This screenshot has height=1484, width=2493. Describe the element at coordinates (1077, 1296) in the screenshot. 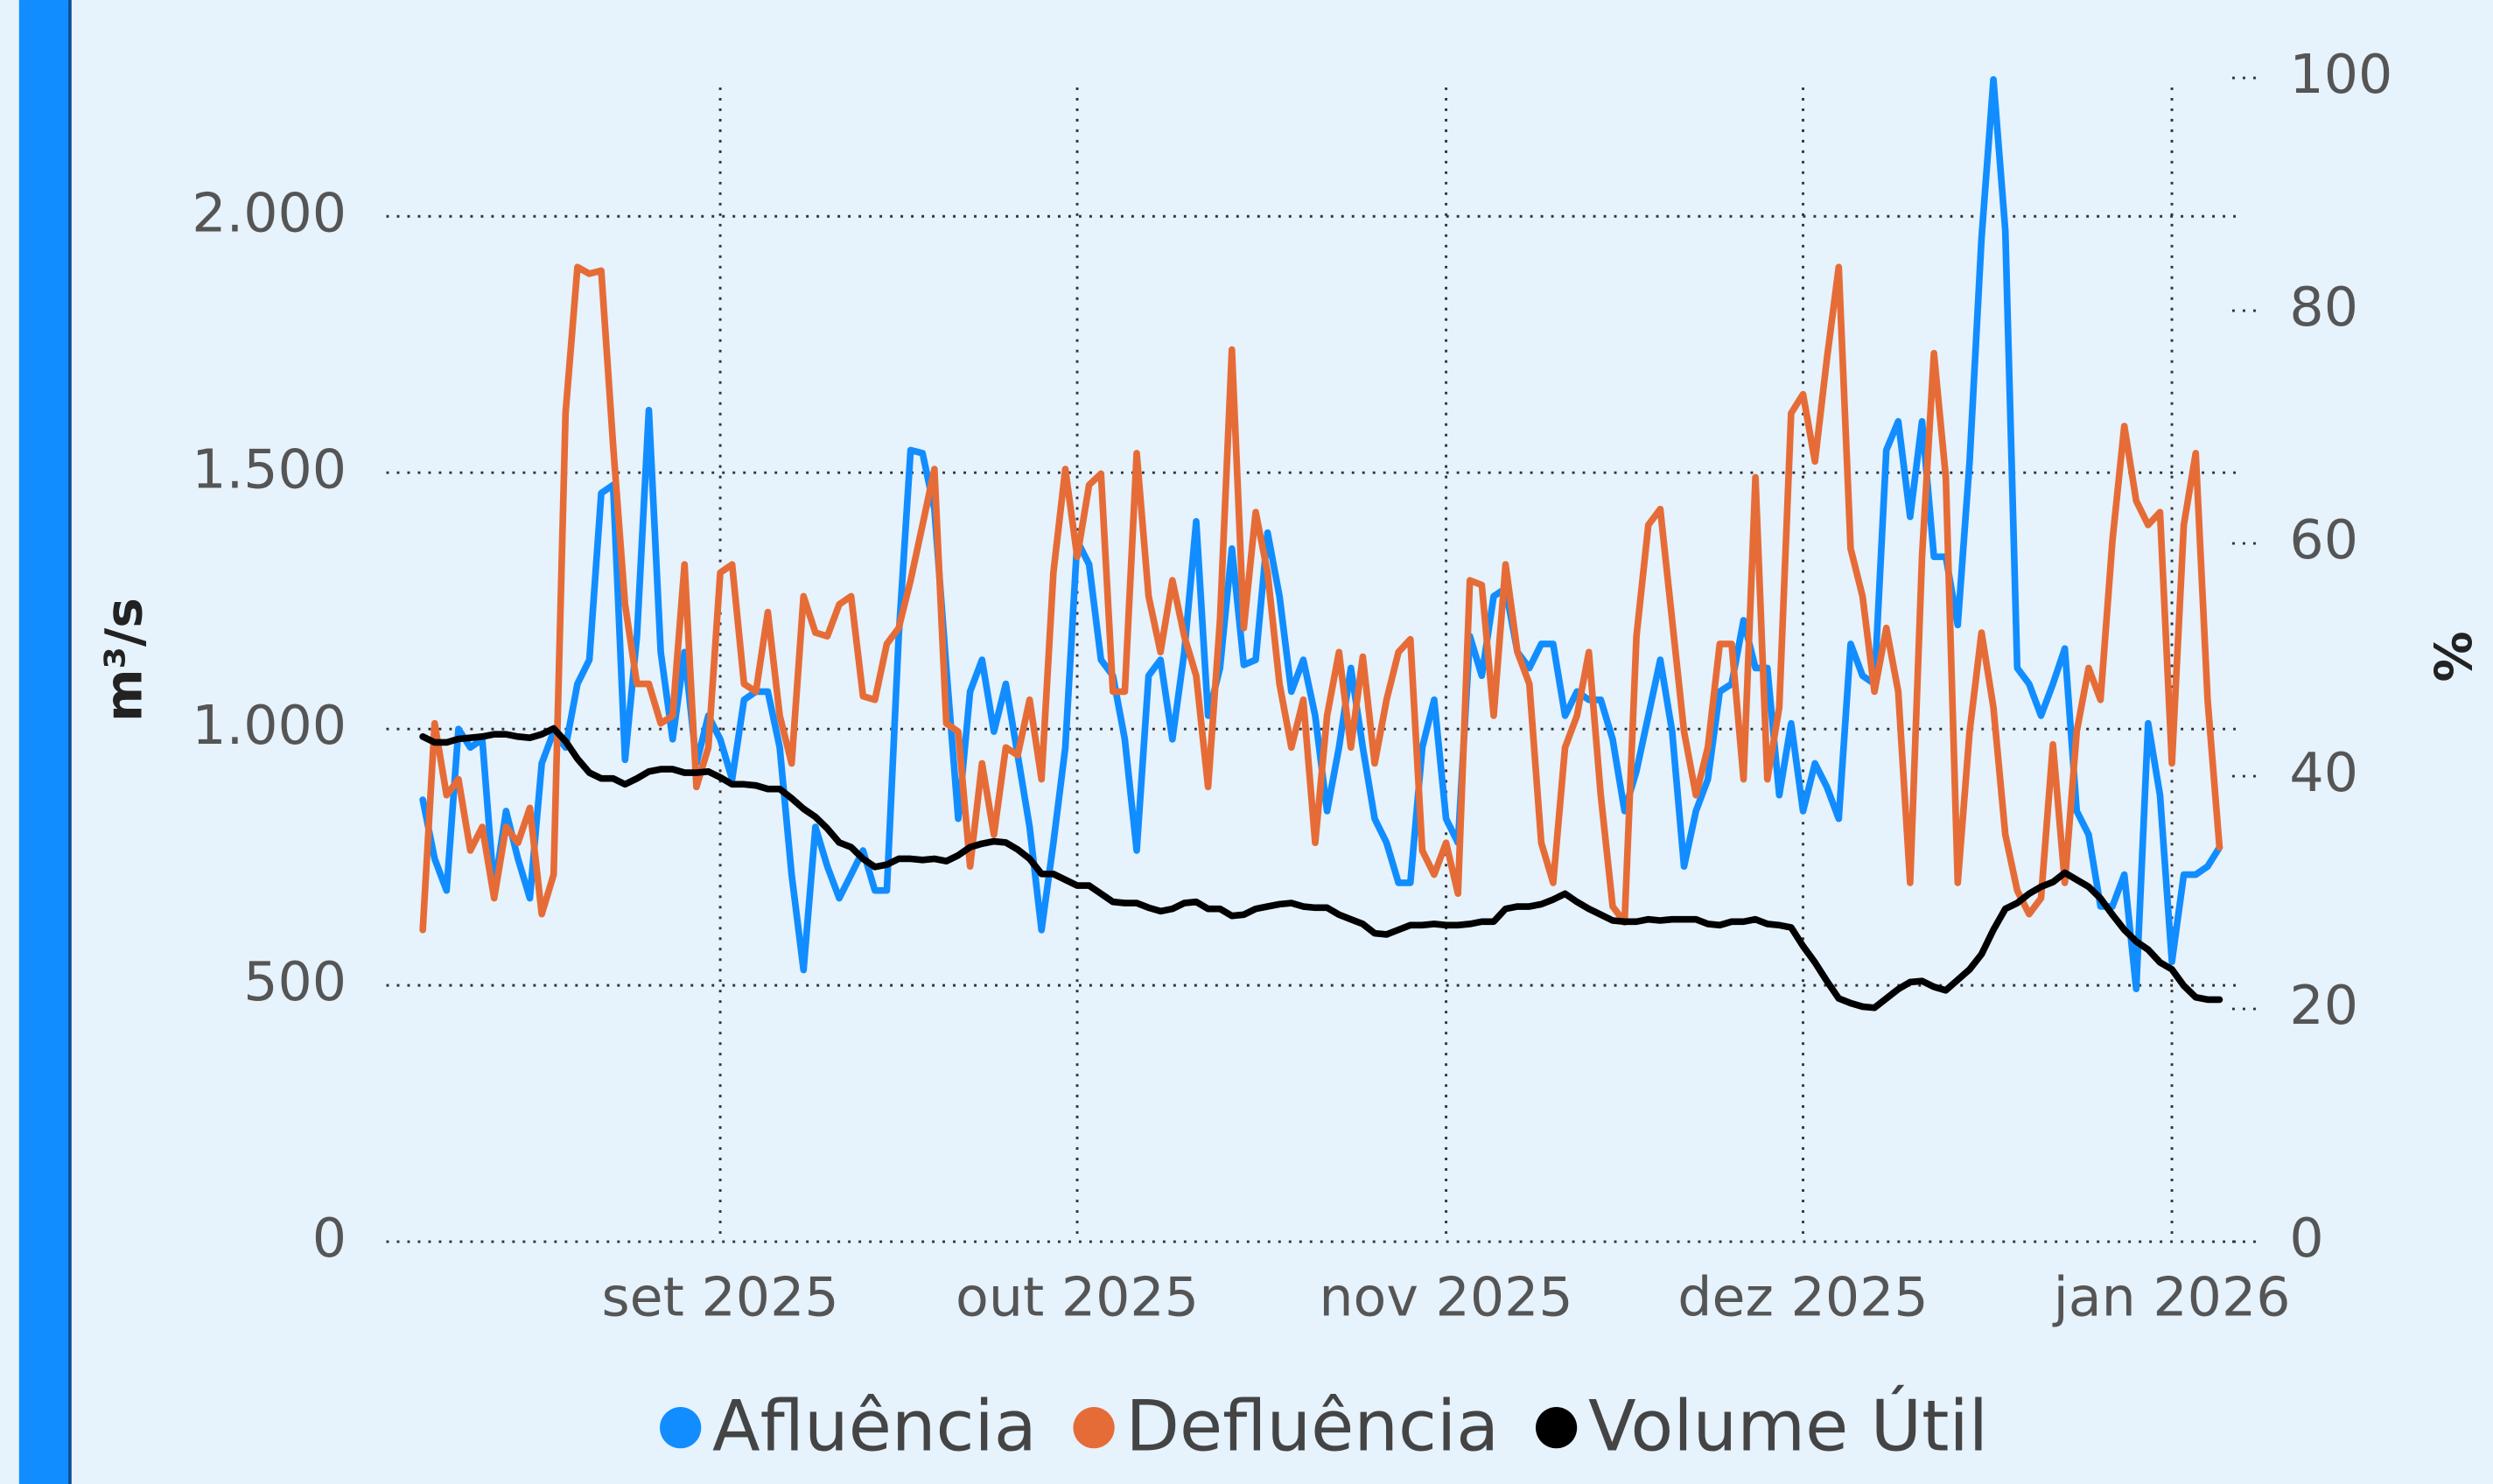

I see `x-tick-label: out 2025` at that location.